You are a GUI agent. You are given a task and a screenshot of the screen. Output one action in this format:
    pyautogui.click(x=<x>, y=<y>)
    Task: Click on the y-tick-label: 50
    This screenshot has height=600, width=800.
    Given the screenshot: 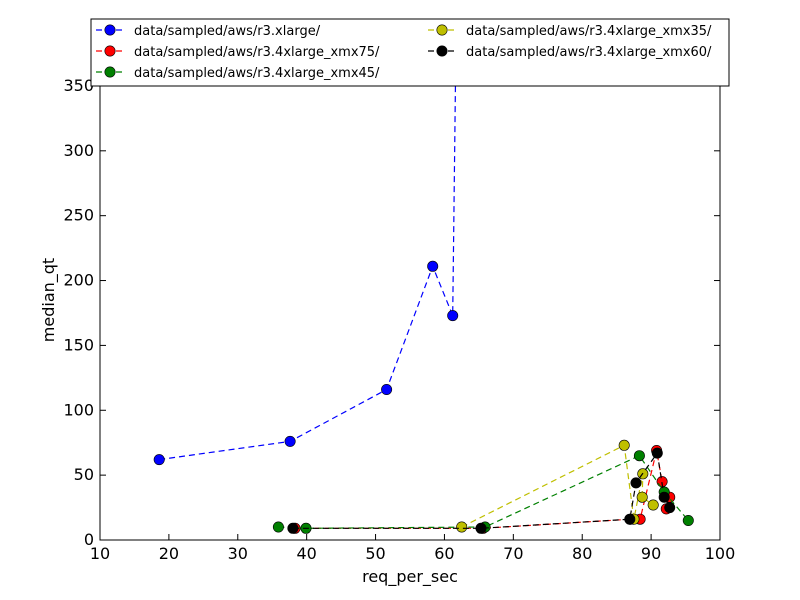 What is the action you would take?
    pyautogui.click(x=84, y=474)
    